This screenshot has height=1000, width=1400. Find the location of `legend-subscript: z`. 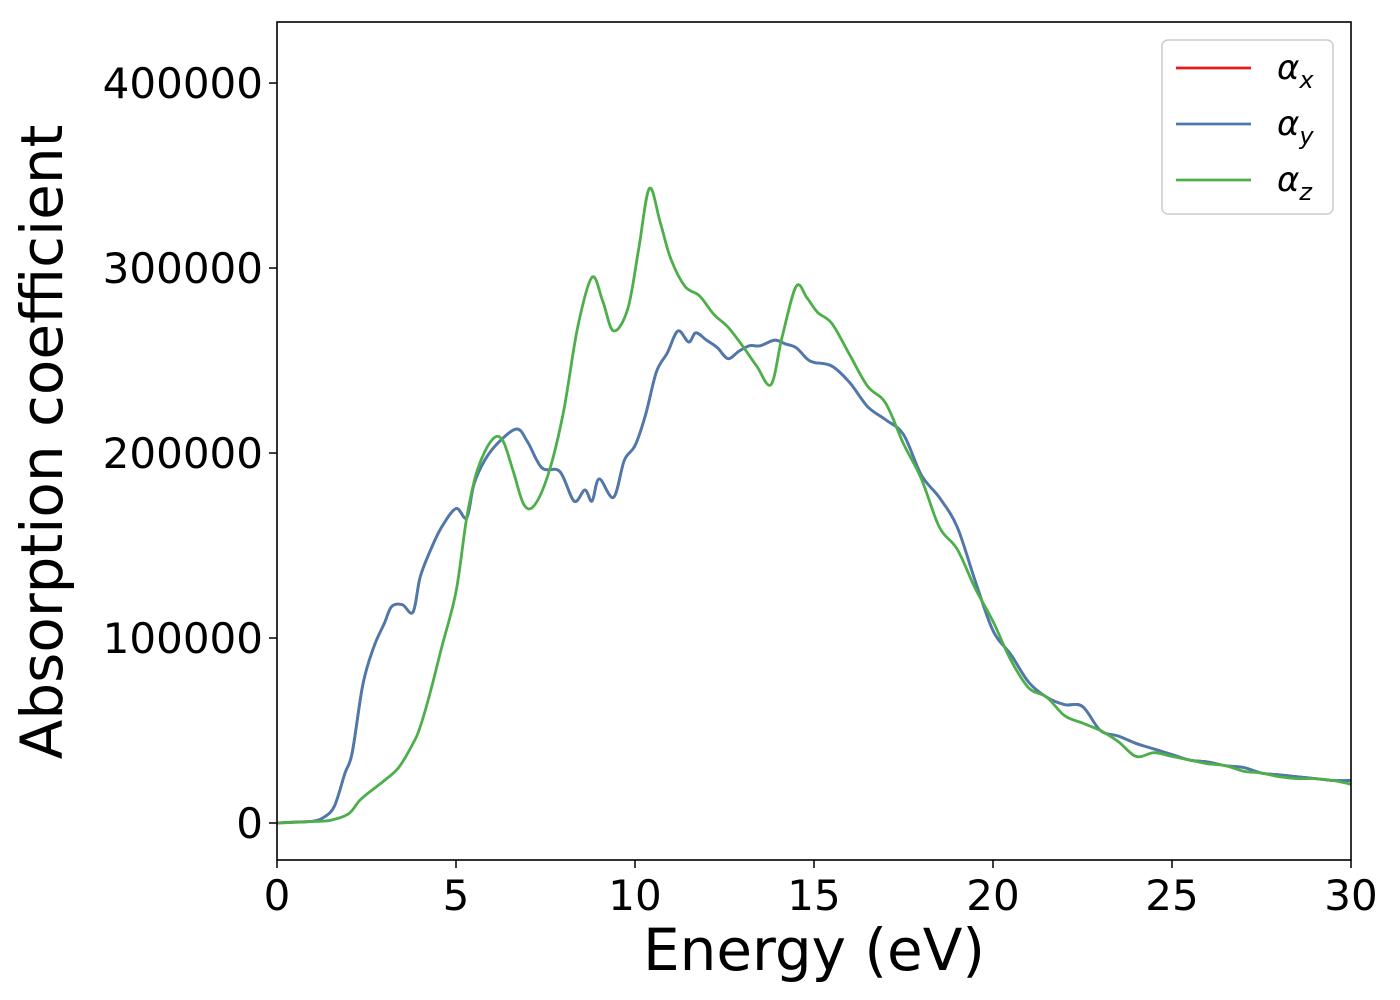

legend-subscript: z is located at coordinates (1305, 192).